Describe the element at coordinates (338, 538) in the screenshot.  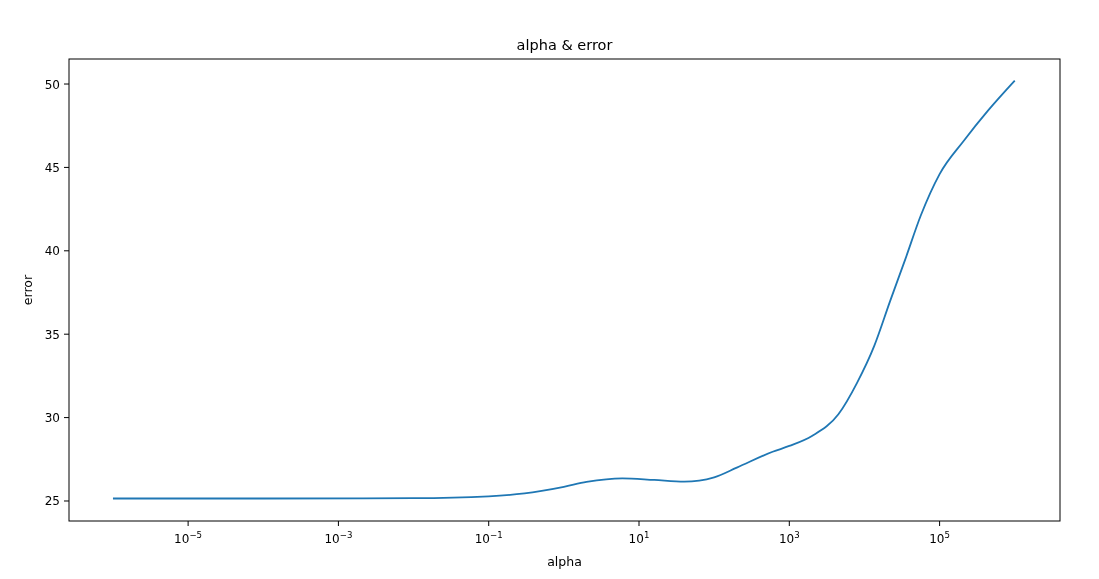
I see `x-tick-label: 10$^{−3}$` at that location.